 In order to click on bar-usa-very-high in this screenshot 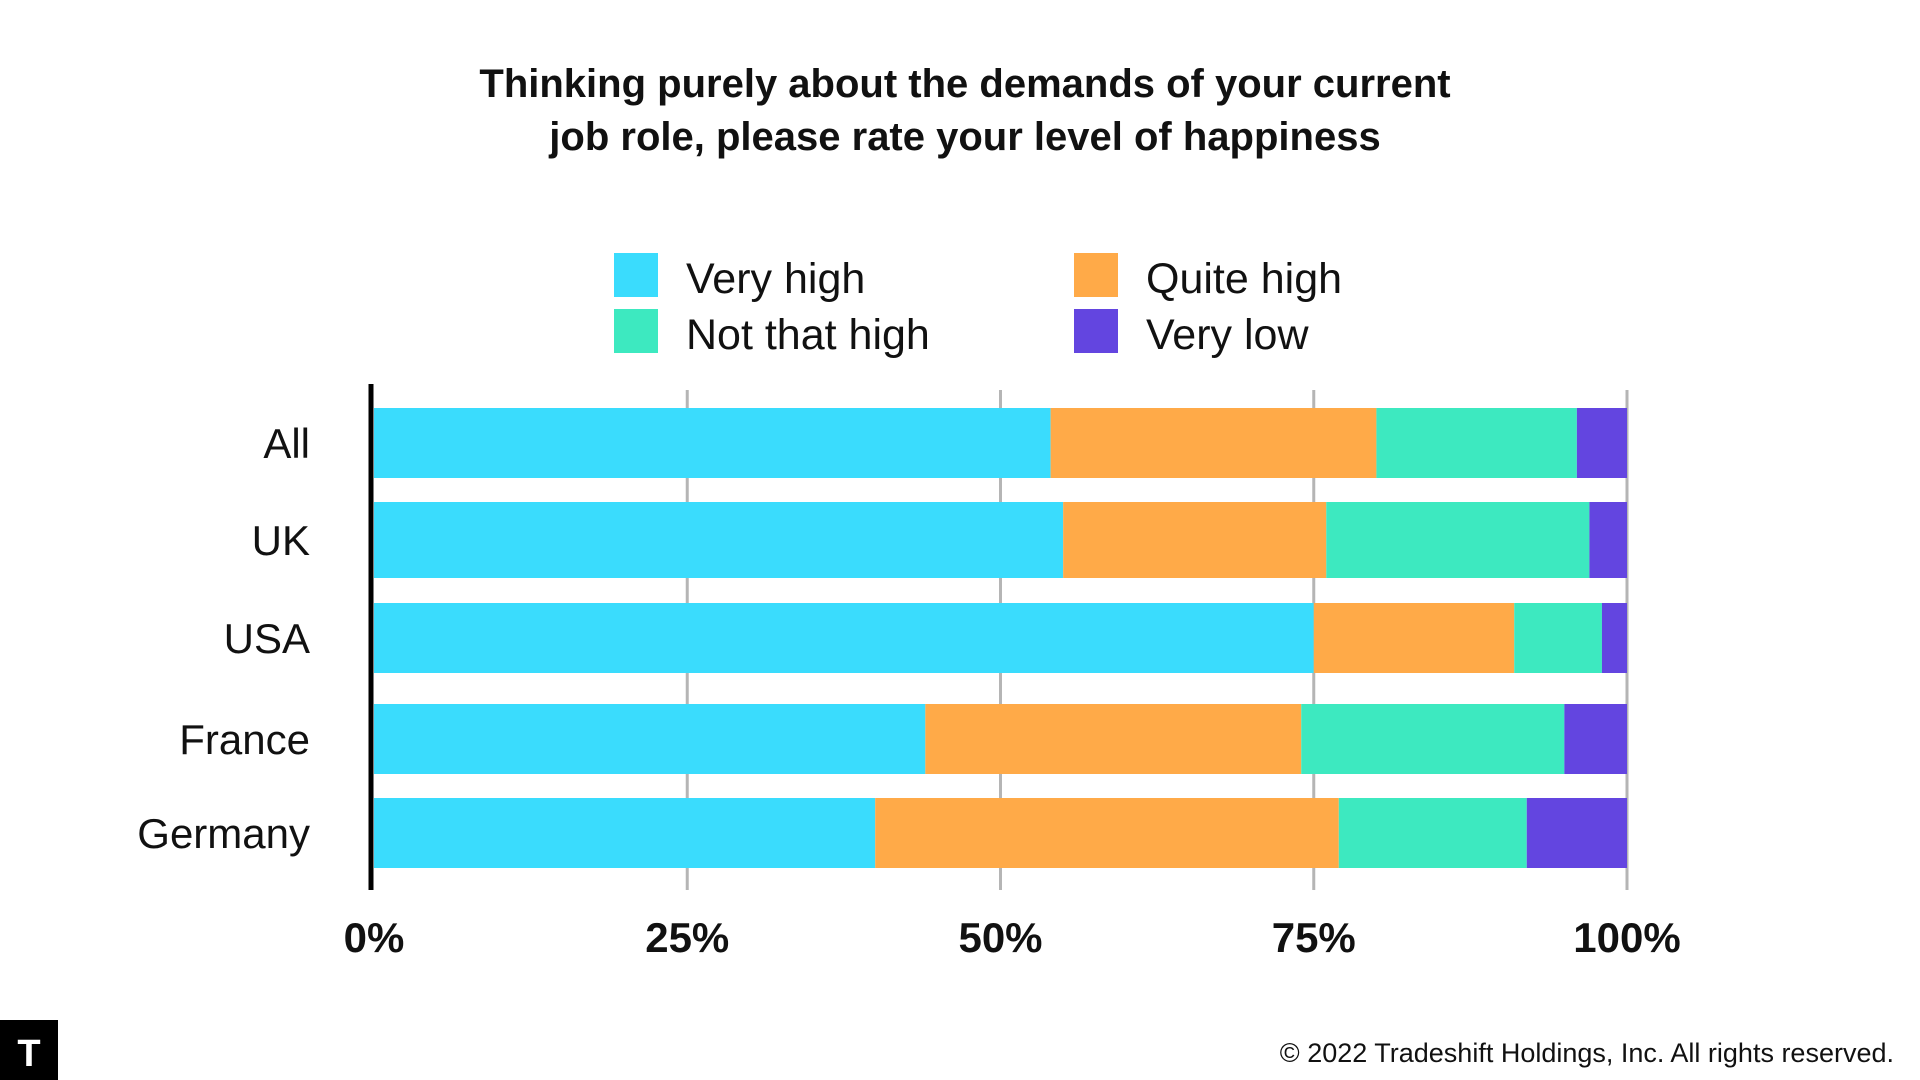, I will do `click(844, 638)`.